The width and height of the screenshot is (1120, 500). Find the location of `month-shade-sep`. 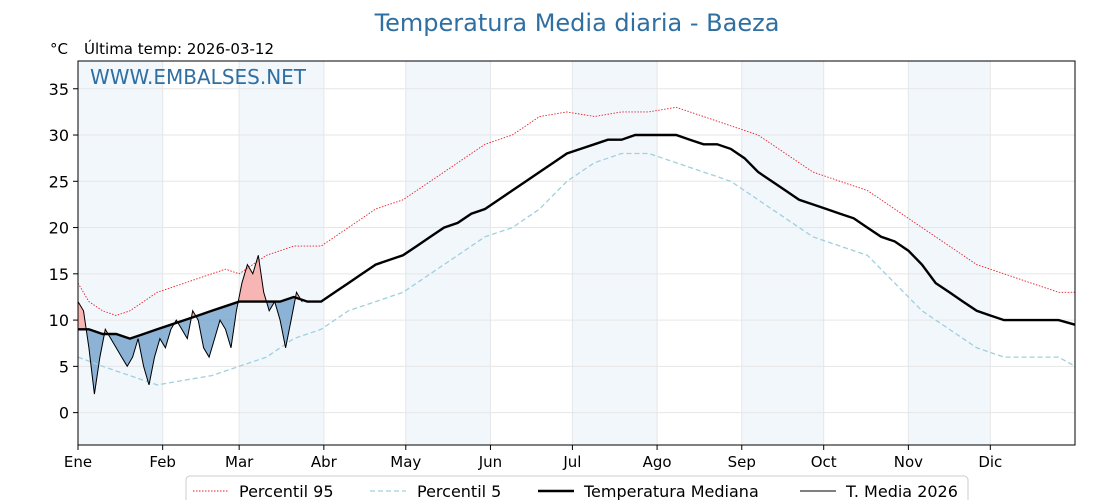

month-shade-sep is located at coordinates (782, 253).